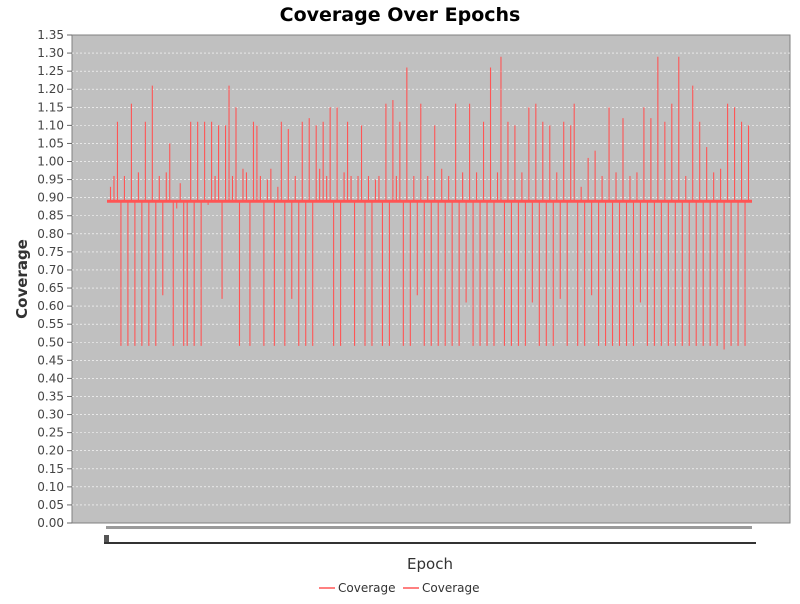 The image size is (800, 604). Describe the element at coordinates (50, 162) in the screenshot. I see `y-tick-label: 1.00` at that location.